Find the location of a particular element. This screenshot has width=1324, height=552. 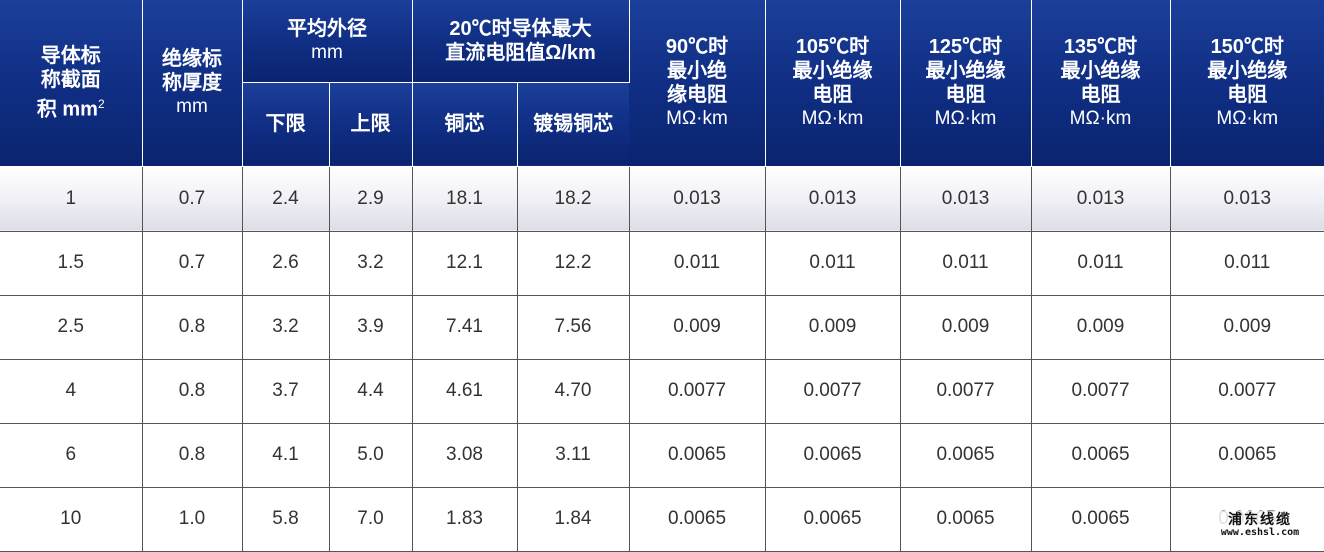

table-cell: 3.7 is located at coordinates (286, 391).